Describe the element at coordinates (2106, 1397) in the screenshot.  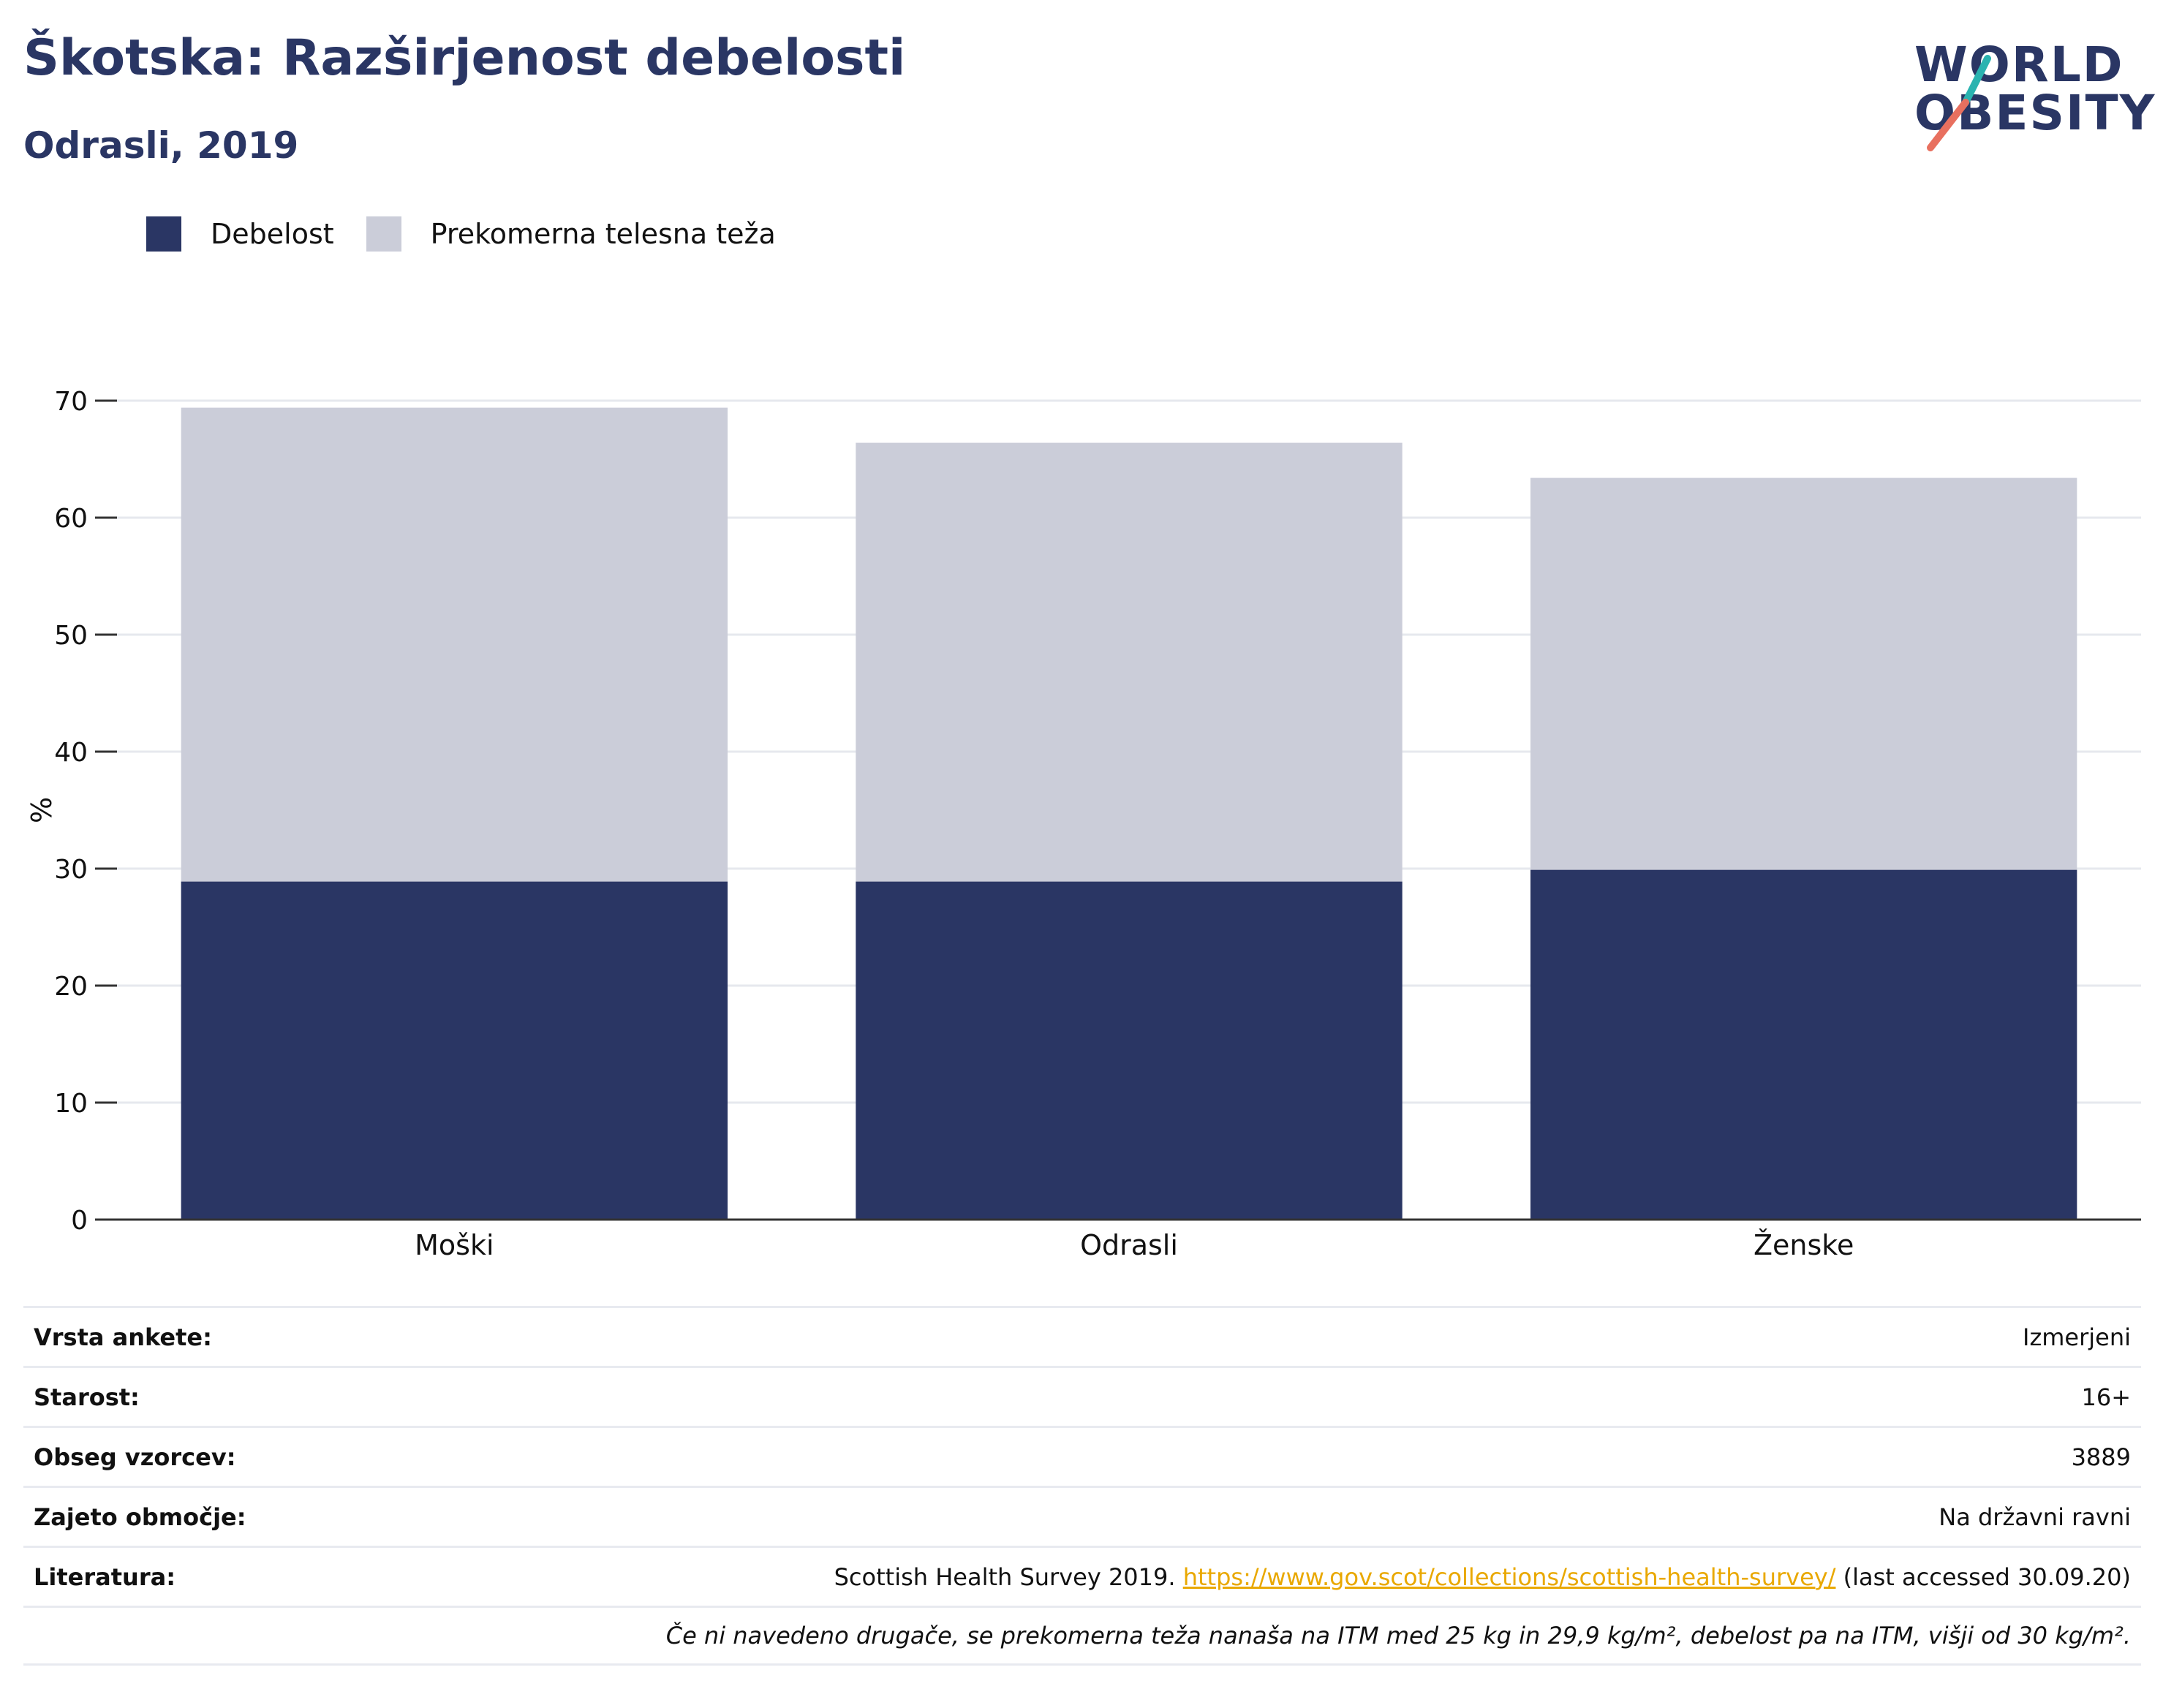
I see `info-value: 16+` at that location.